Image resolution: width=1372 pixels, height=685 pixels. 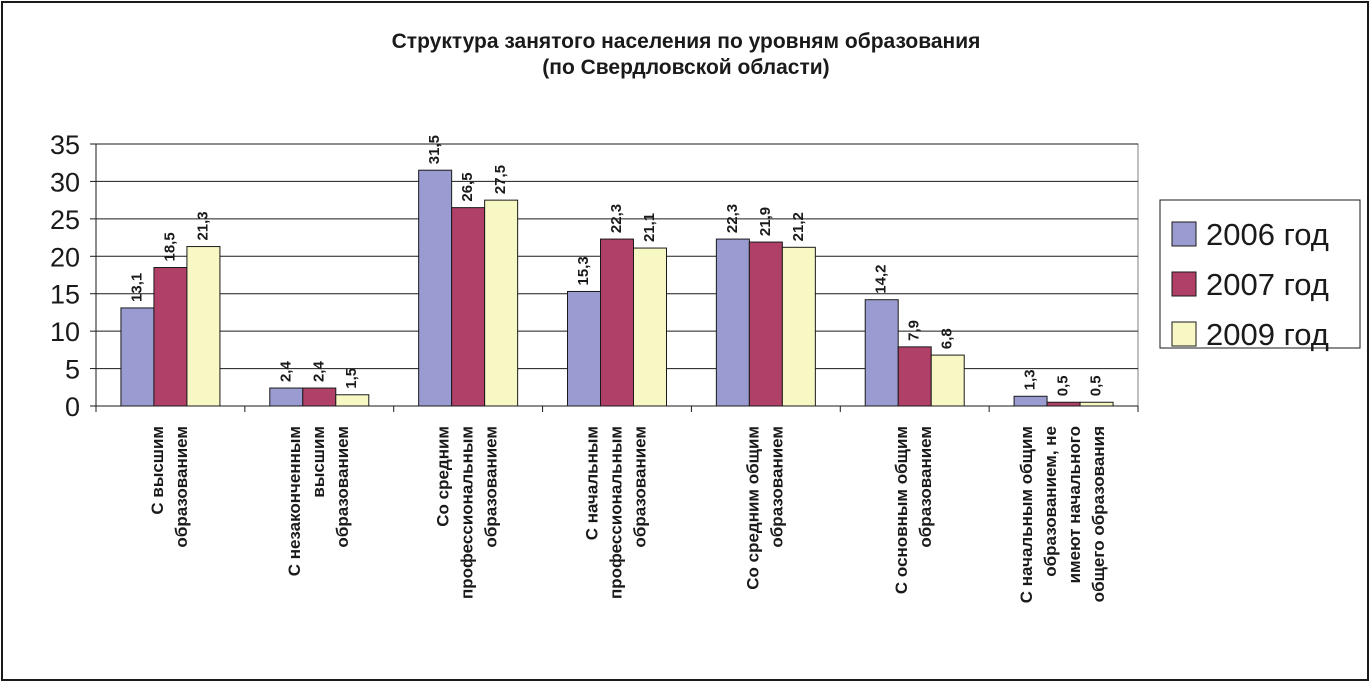 What do you see at coordinates (294, 501) in the screenshot?
I see `x-tick-label: С незаконченным` at bounding box center [294, 501].